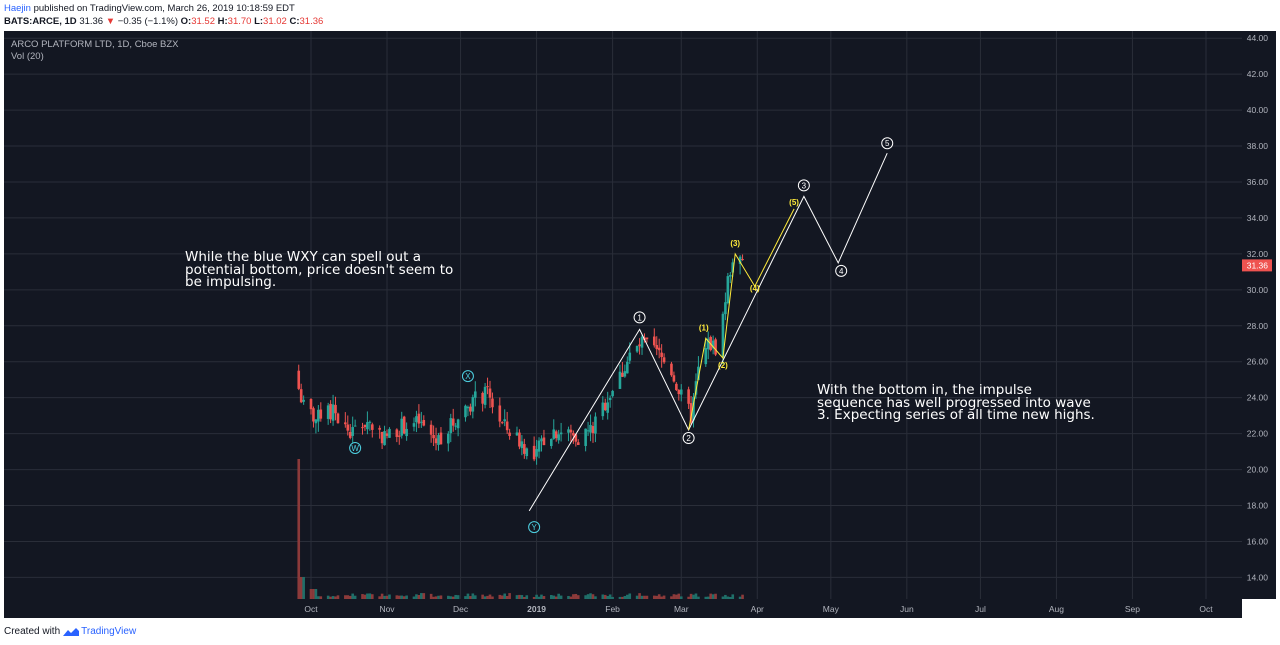 This screenshot has height=645, width=1280. What do you see at coordinates (468, 376) in the screenshot?
I see `wave-label-blue: X` at bounding box center [468, 376].